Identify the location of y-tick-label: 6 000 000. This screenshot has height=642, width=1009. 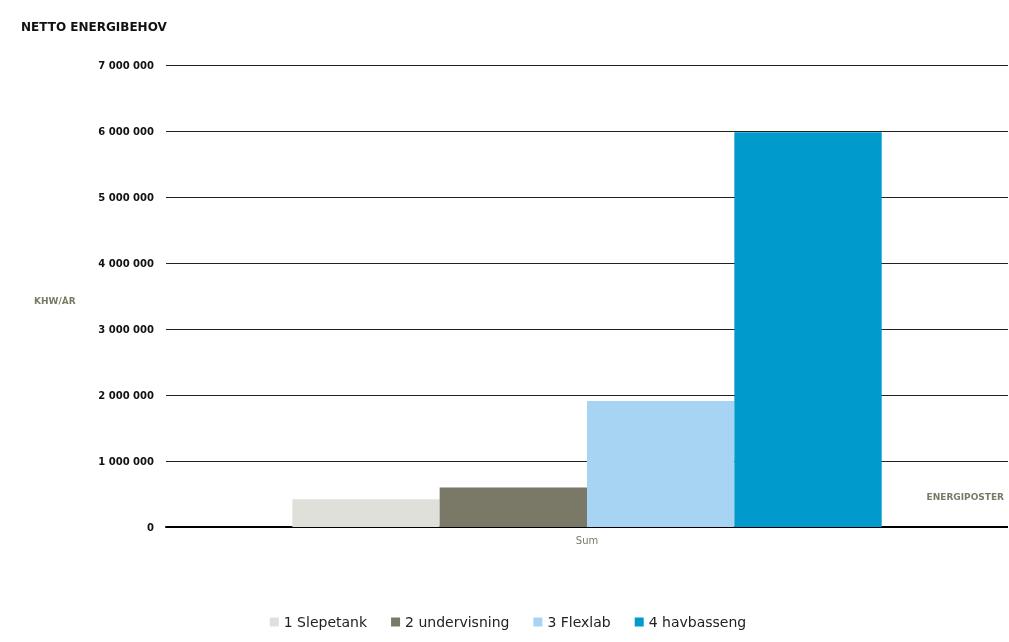
(126, 131).